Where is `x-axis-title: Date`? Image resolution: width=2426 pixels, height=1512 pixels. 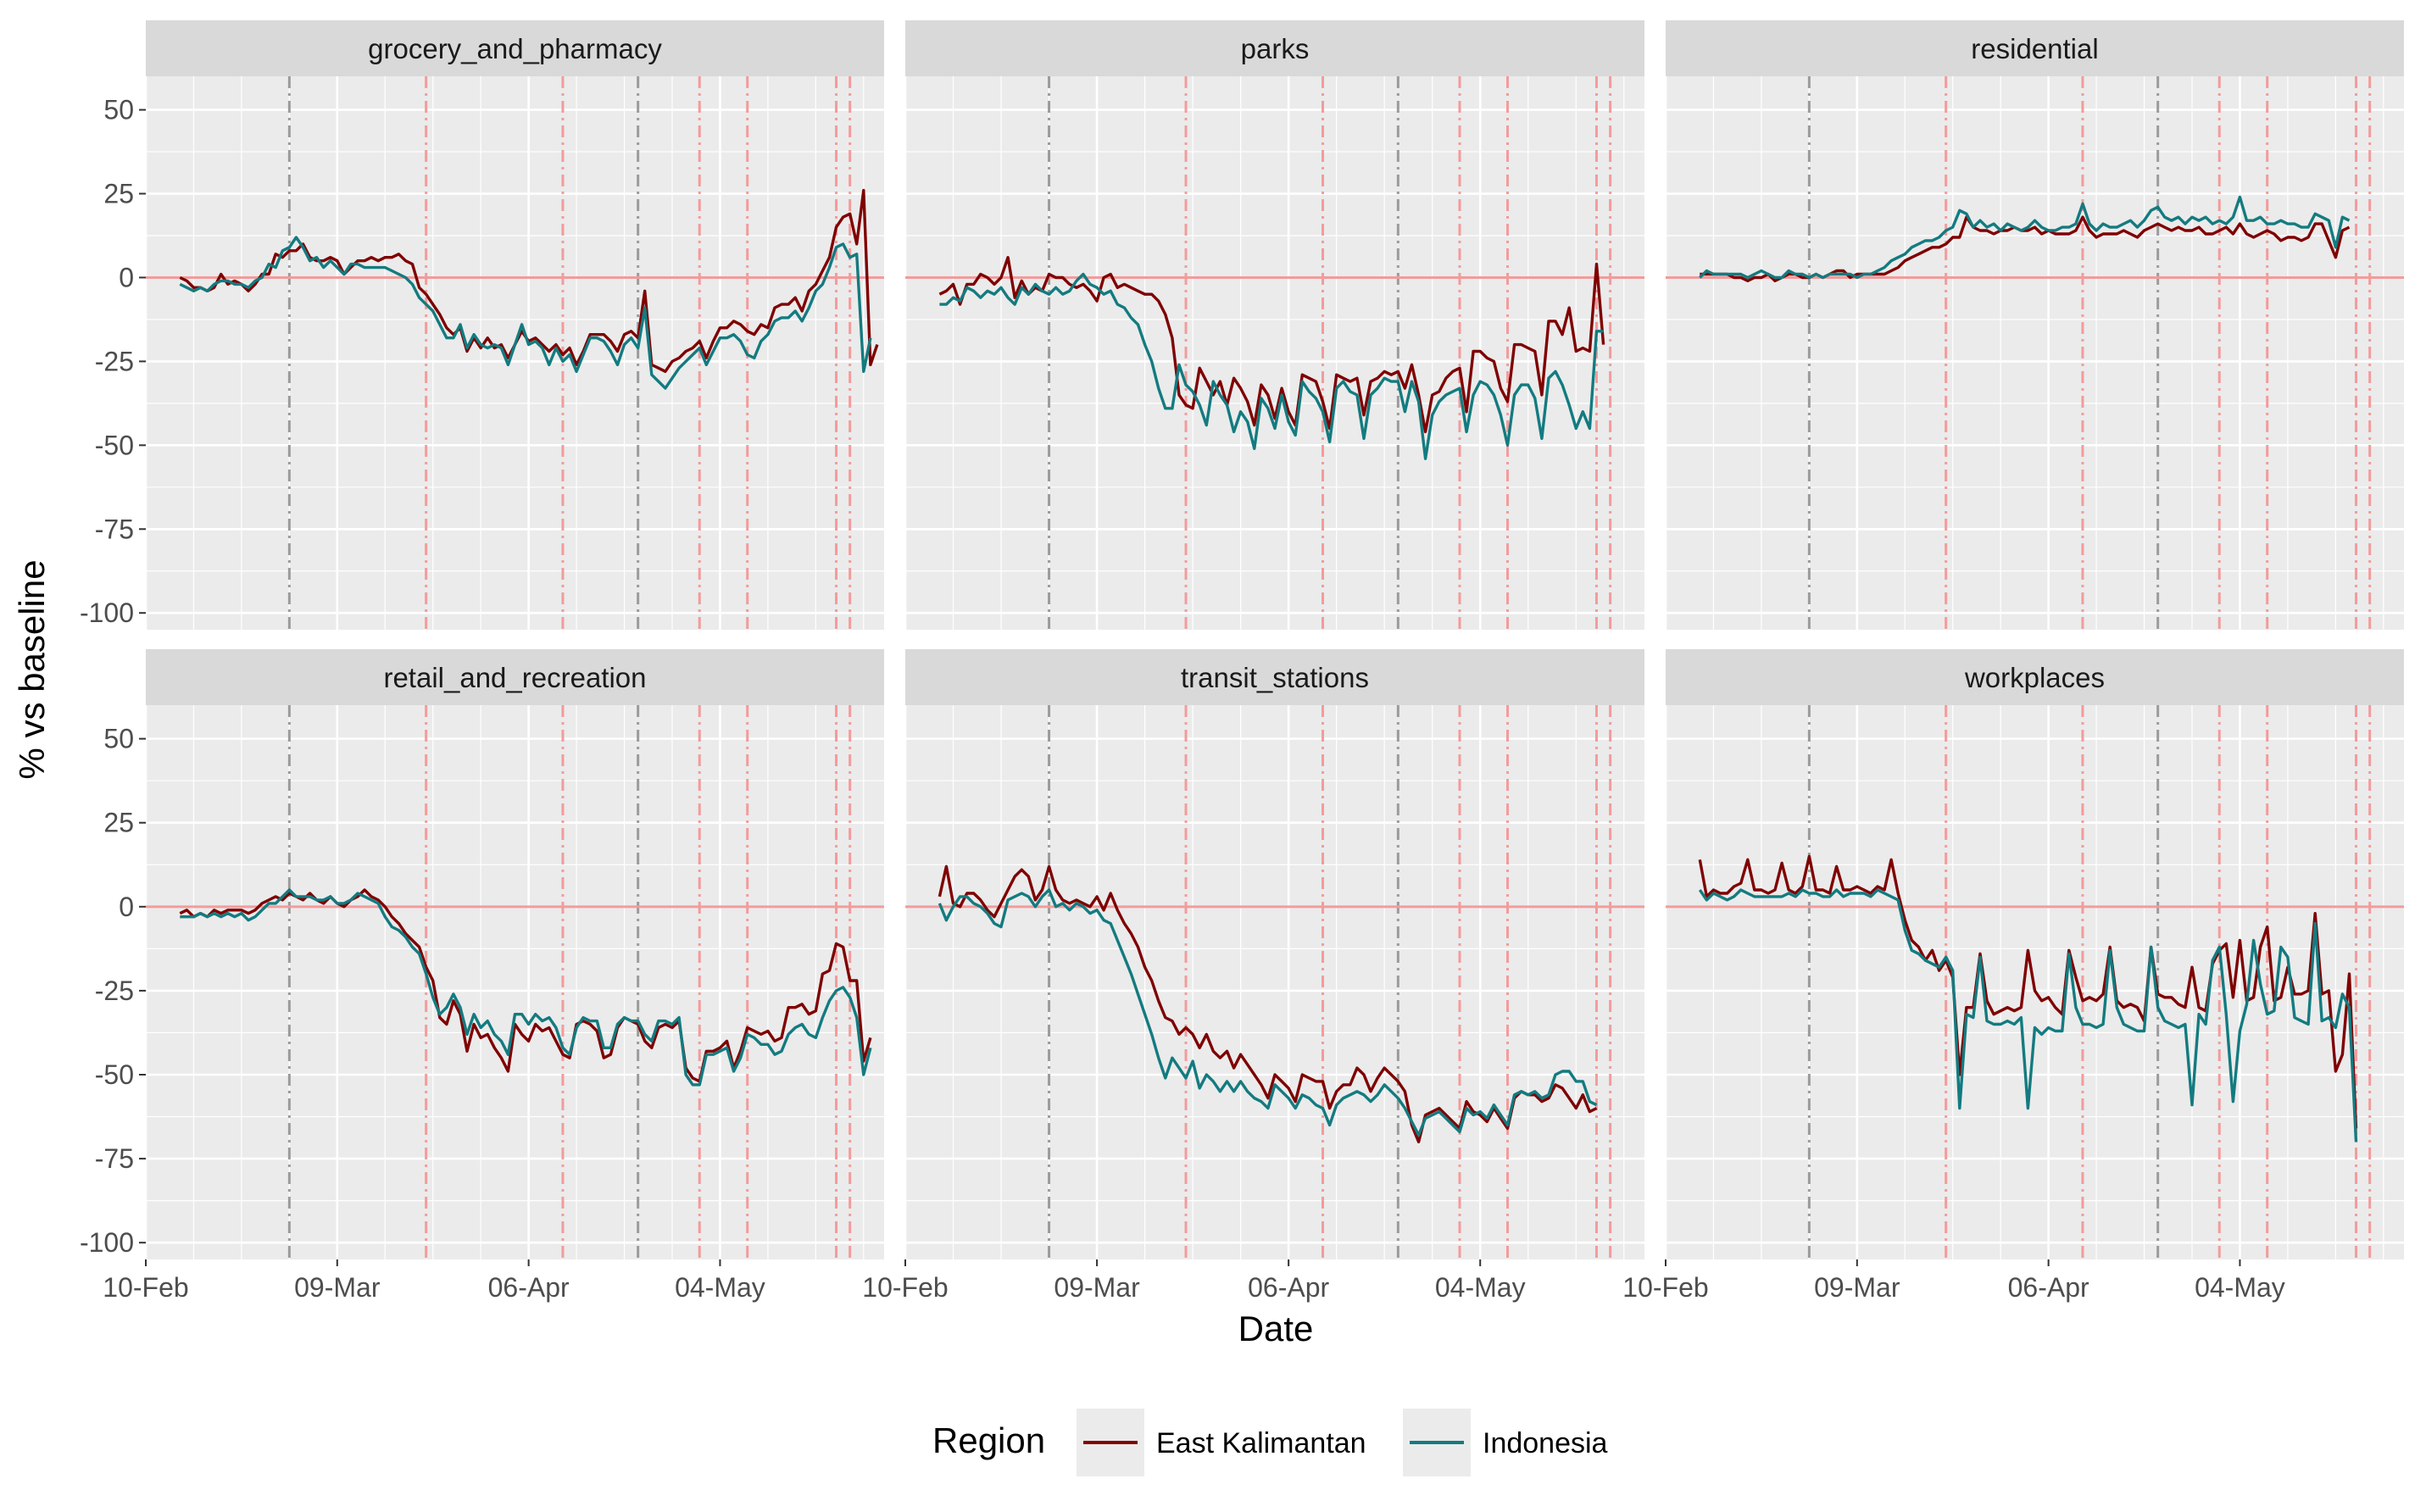
x-axis-title: Date is located at coordinates (1276, 1329).